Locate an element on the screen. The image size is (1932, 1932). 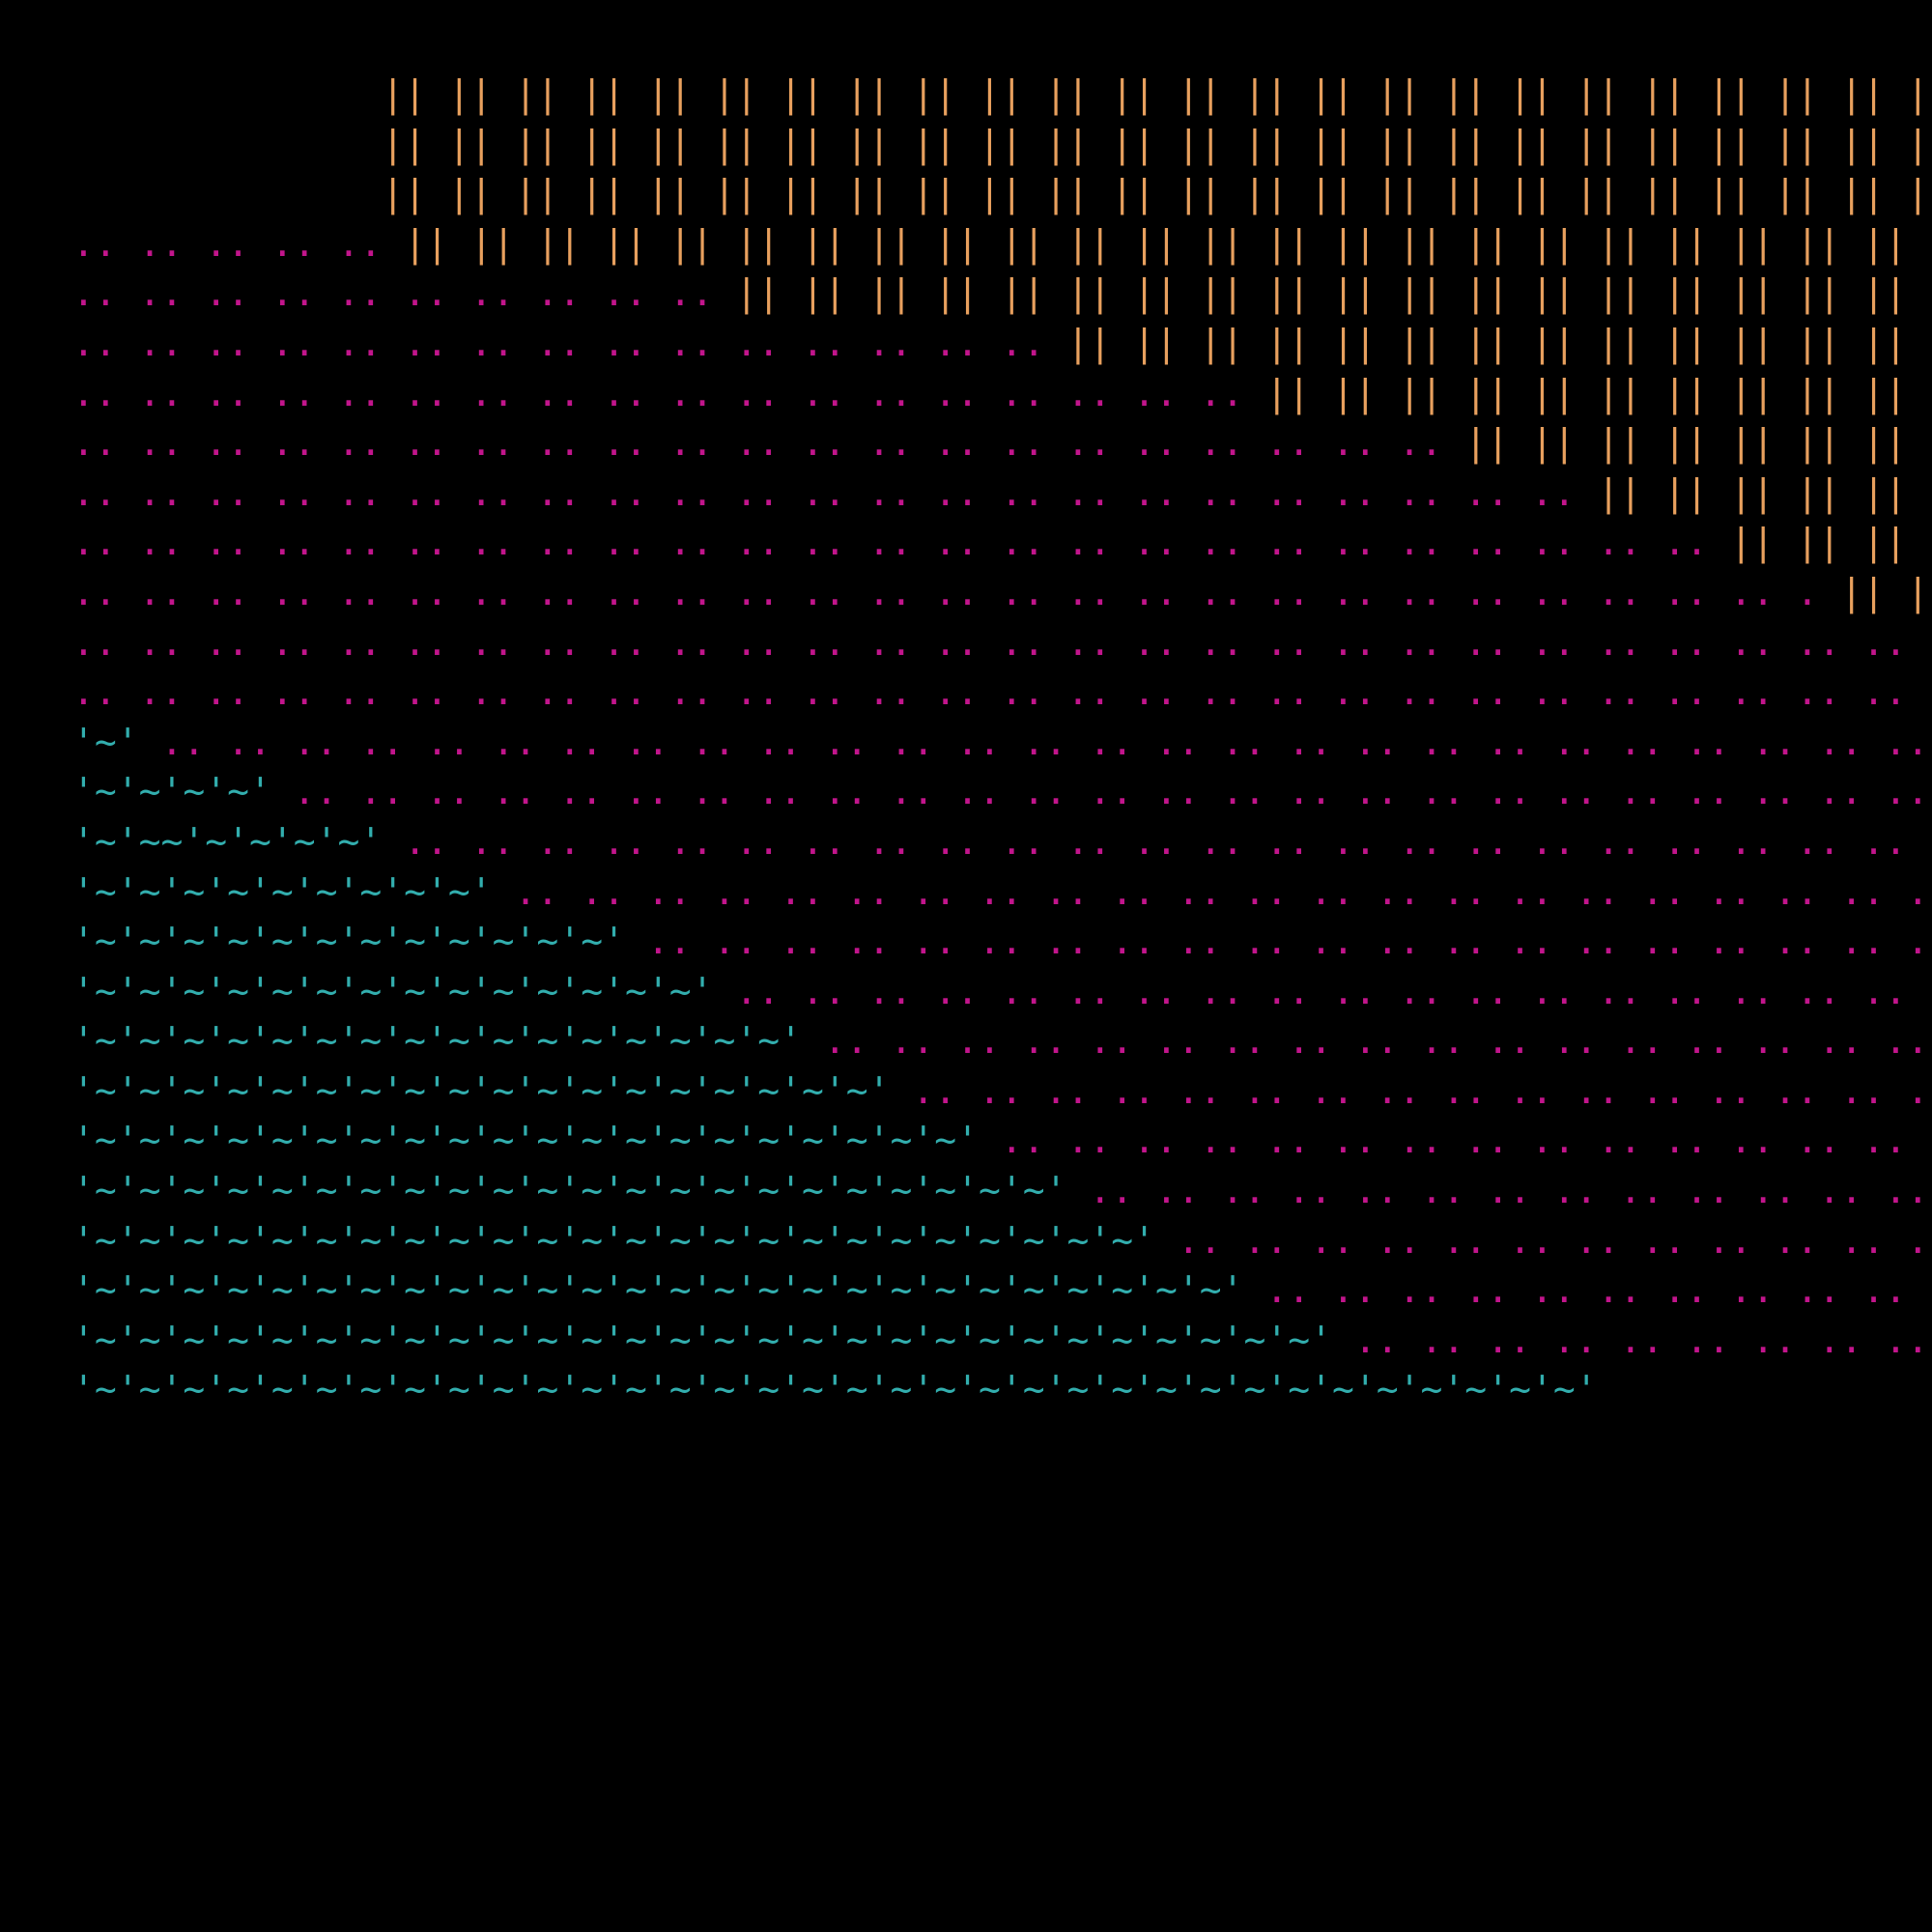
art-segment-bars: || || || || || || || || is located at coordinates (1930, 642).